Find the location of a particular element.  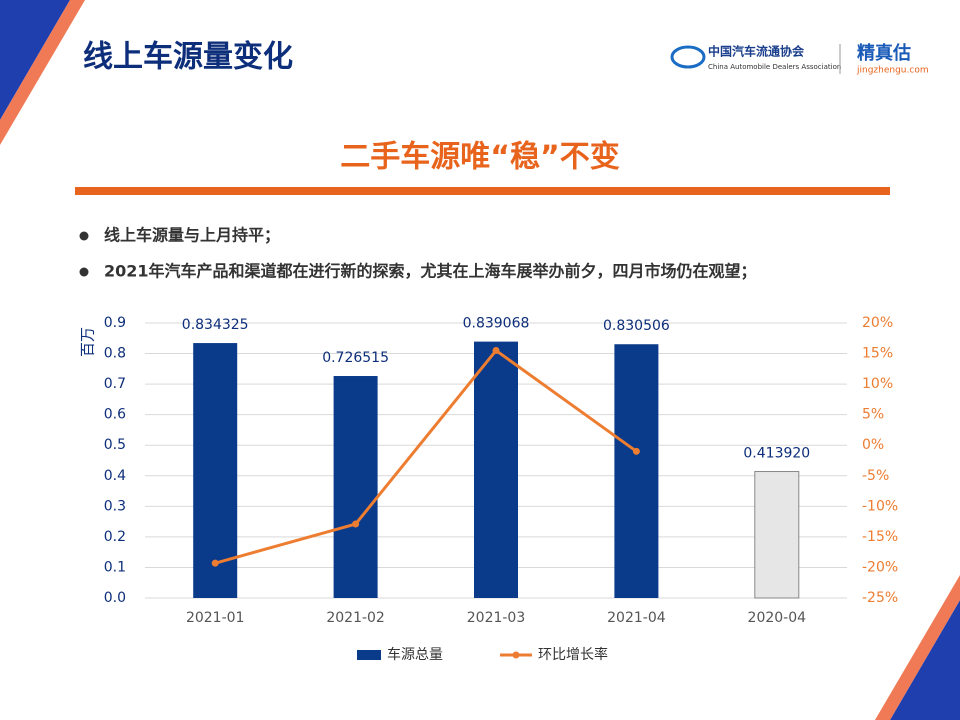

y2-tick-label: -5% is located at coordinates (875, 476).